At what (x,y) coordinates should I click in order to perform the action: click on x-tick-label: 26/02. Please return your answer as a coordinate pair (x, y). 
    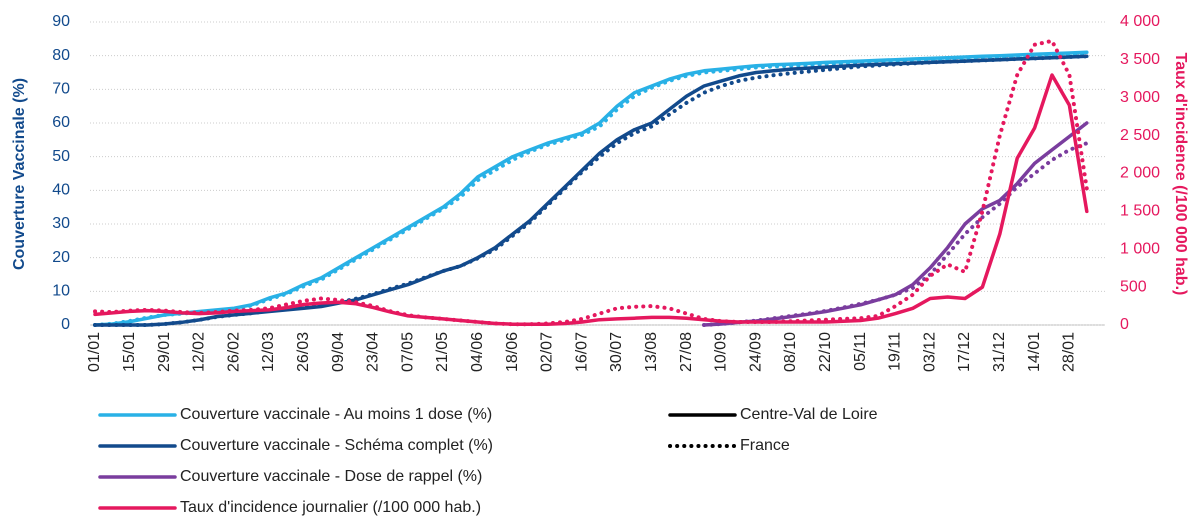
    Looking at the image, I should click on (233, 352).